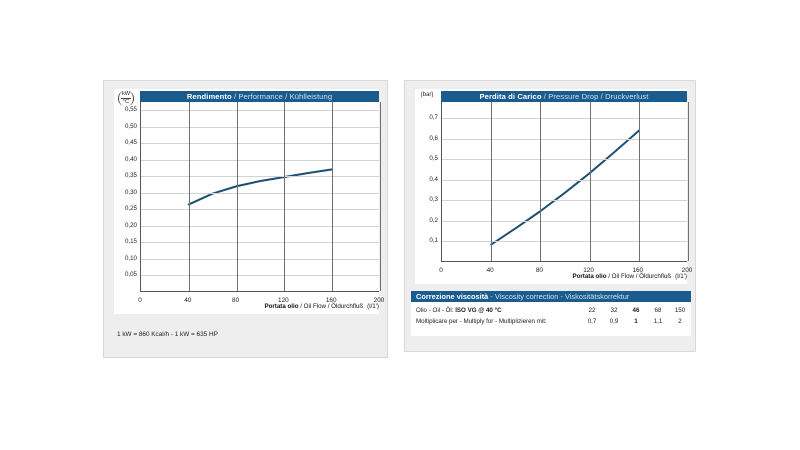 The image size is (800, 450). Describe the element at coordinates (614, 310) in the screenshot. I see `iso-grade-value: 32` at that location.